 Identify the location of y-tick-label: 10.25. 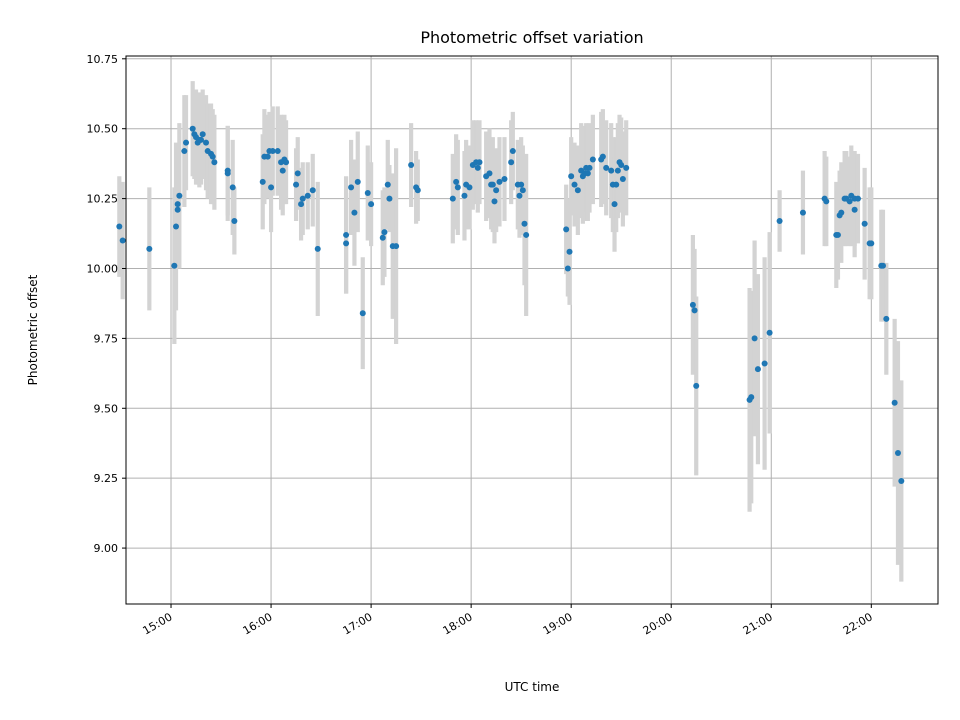
(103, 199).